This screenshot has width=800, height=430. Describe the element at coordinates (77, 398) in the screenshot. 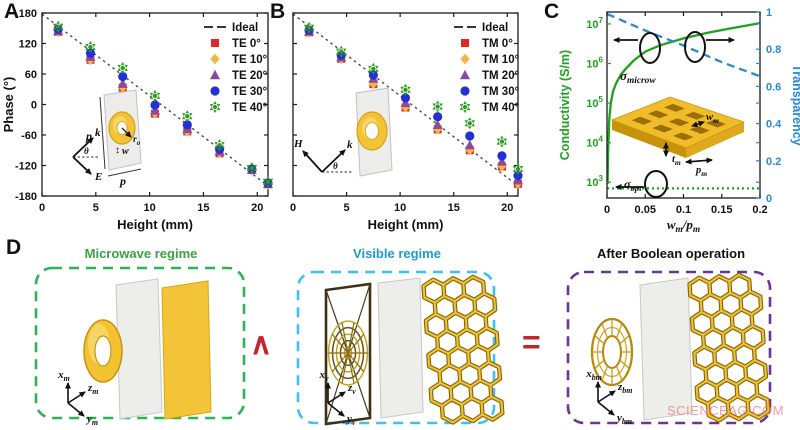

I see `axis-triad: xm zm ym` at that location.